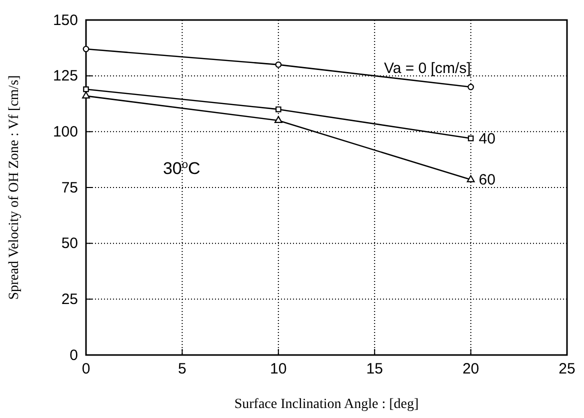 This screenshot has height=418, width=584. Describe the element at coordinates (427, 68) in the screenshot. I see `series-label: Va = 0 [cm/s]` at that location.